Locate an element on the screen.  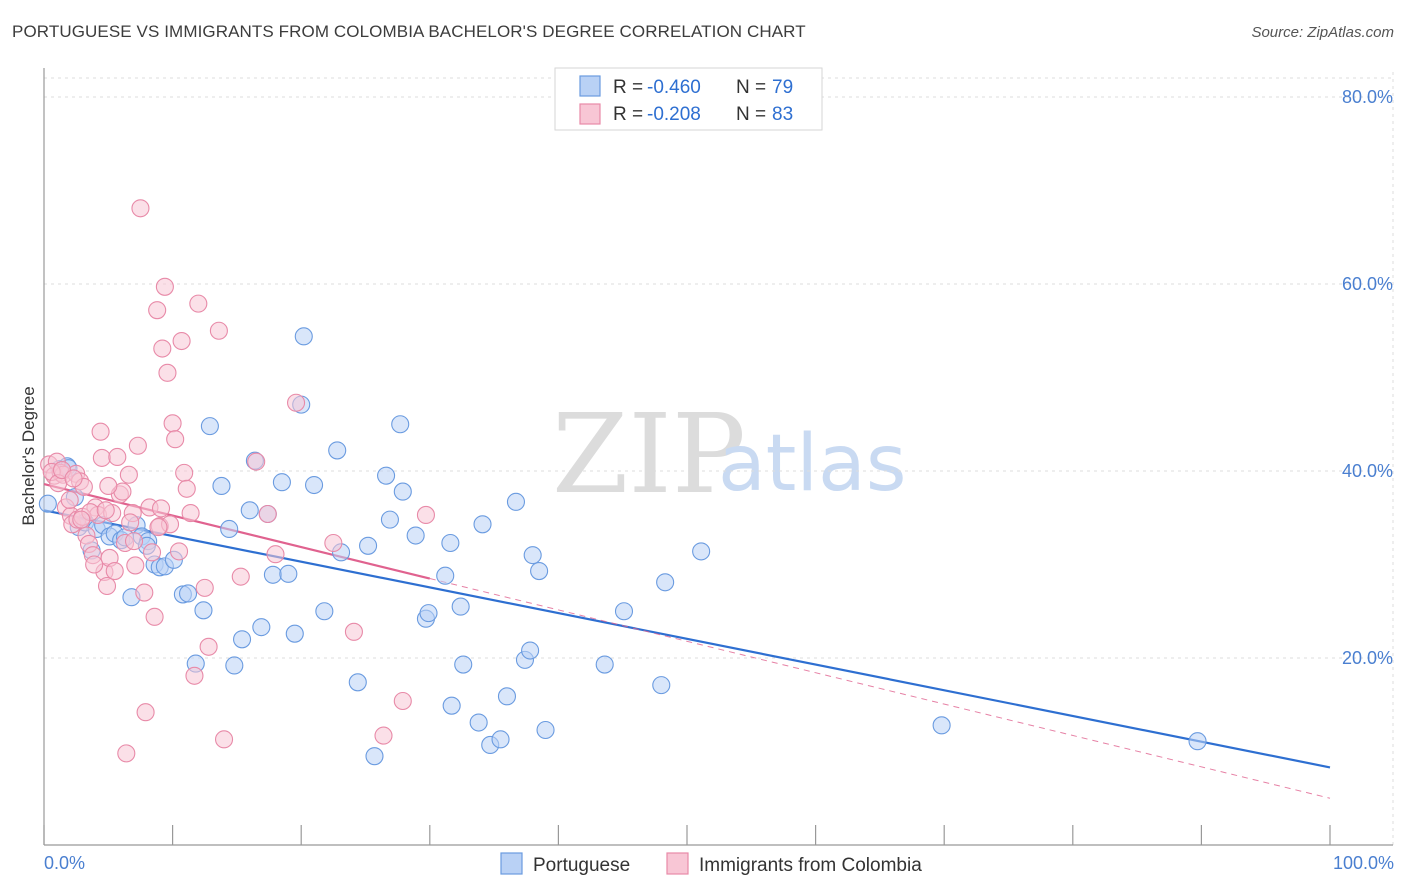
source-credit: Source: ZipAtlas.com is located at coordinates (1322, 32).